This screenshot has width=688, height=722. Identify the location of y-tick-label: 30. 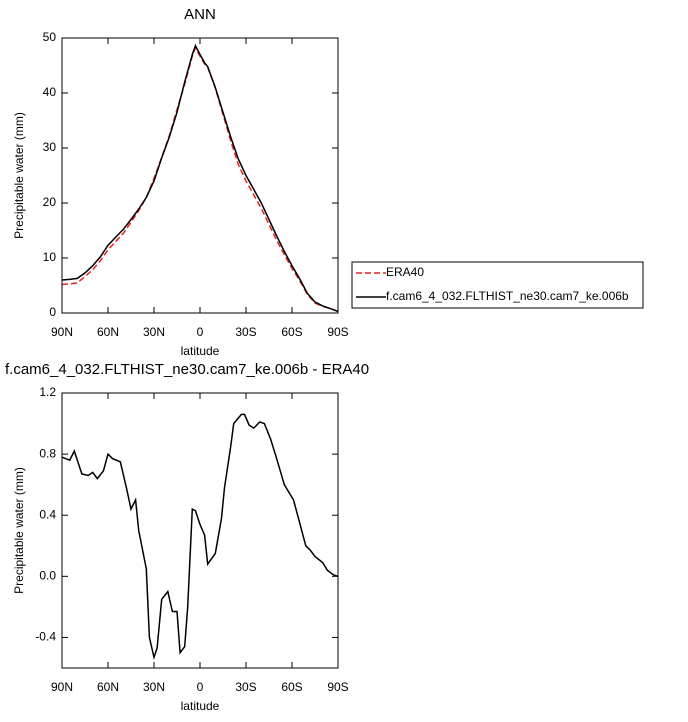
(50, 147).